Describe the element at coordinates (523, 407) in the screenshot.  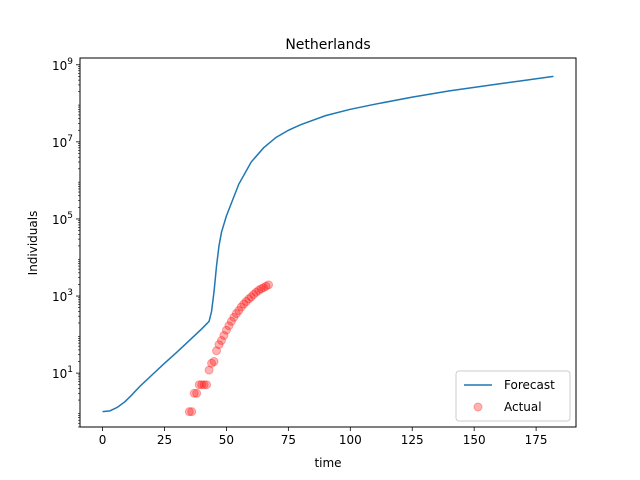
I see `legend-label: Actual` at that location.